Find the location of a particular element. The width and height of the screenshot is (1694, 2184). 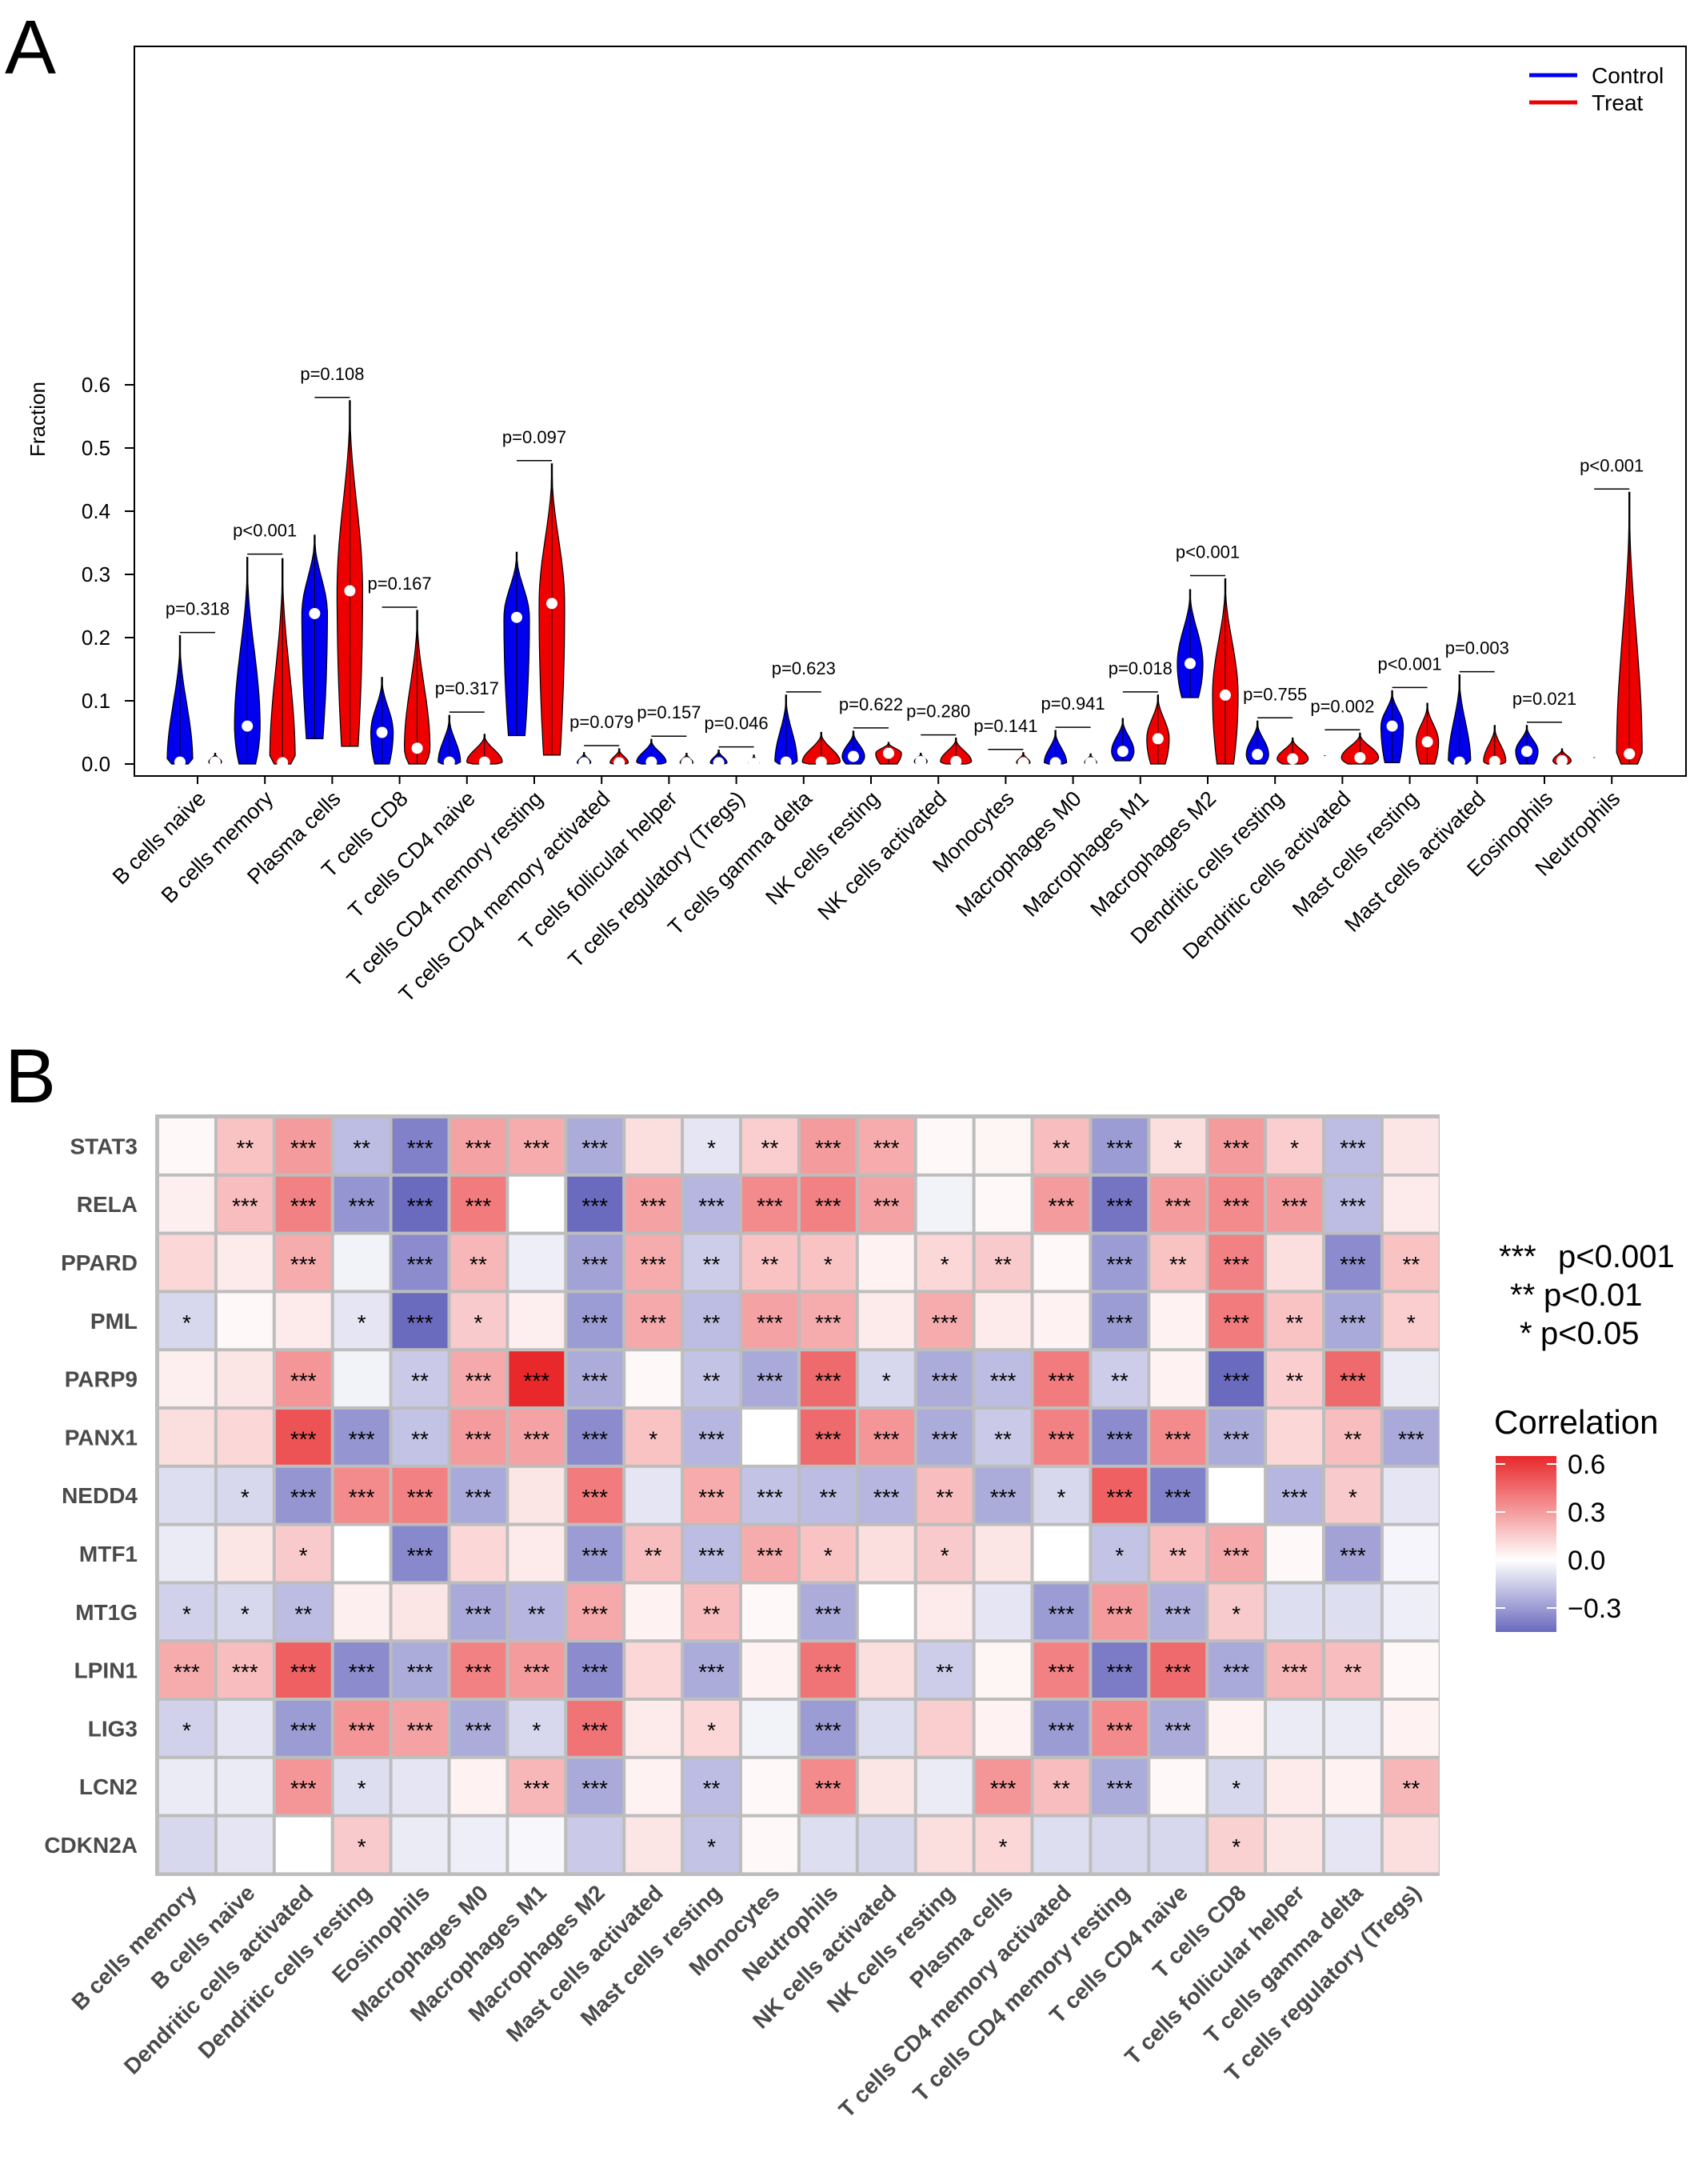

row-label: MTF1 is located at coordinates (109, 1554).